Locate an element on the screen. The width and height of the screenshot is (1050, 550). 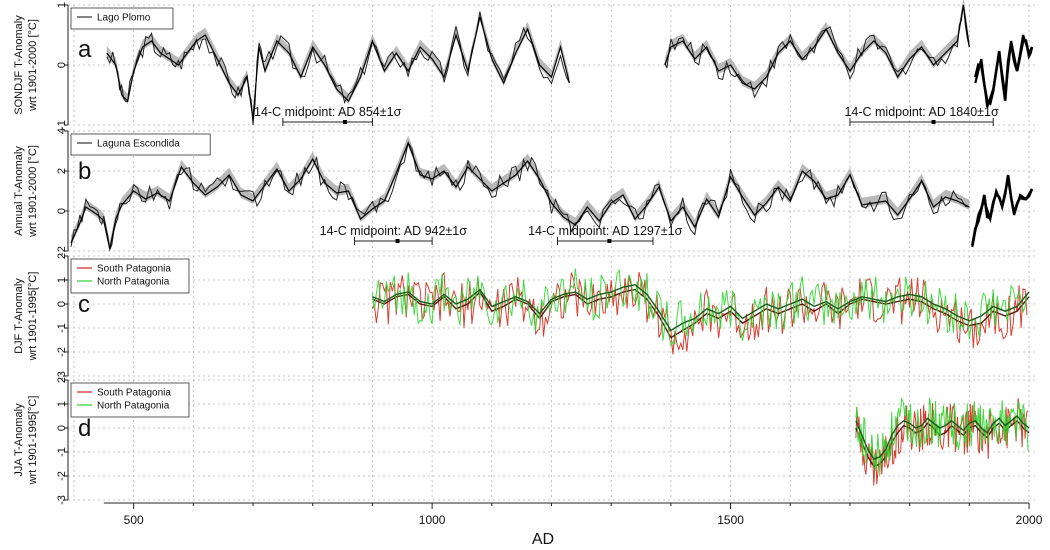
legend-label: Lago Plomo is located at coordinates (124, 18).